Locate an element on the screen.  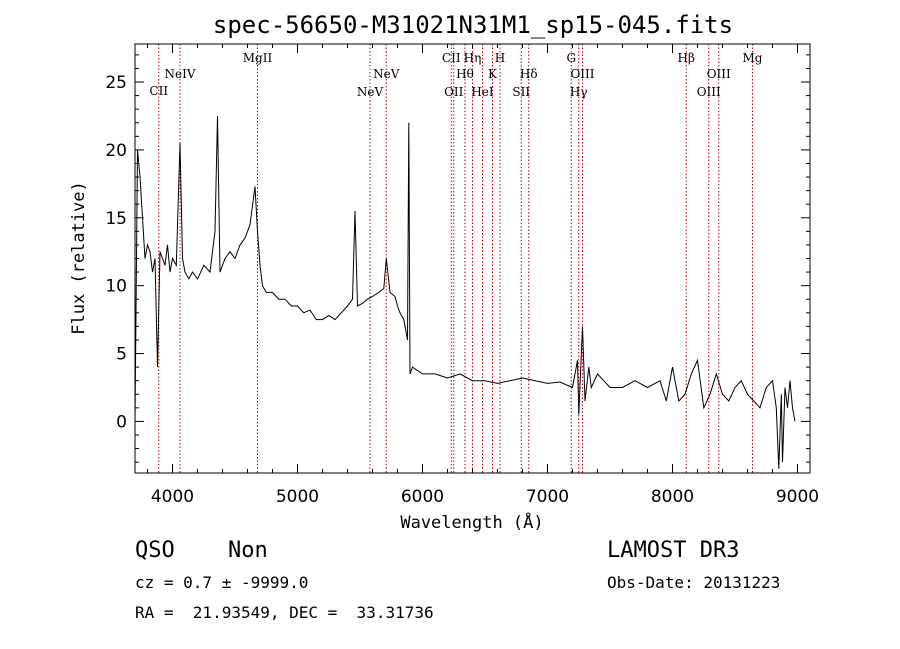
x-tick-label: 9000 is located at coordinates (797, 497).